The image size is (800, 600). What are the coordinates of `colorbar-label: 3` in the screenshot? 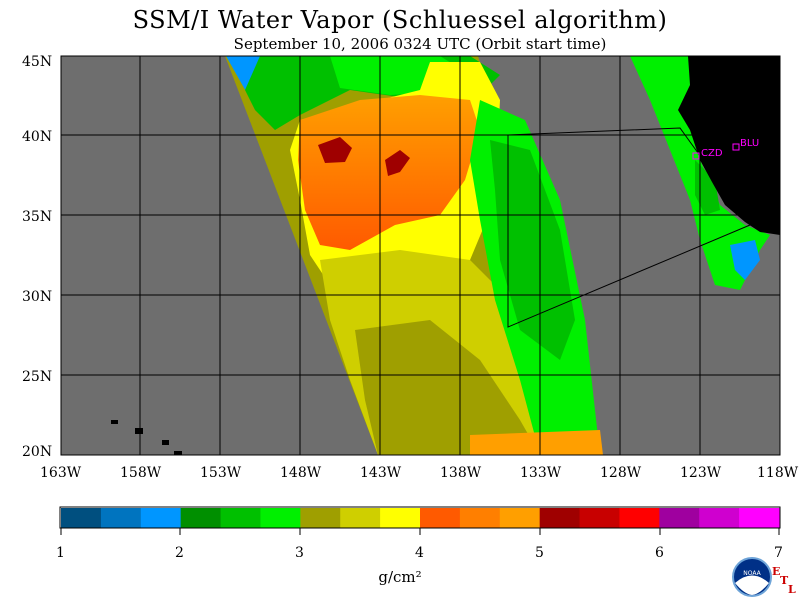 It's located at (299, 553).